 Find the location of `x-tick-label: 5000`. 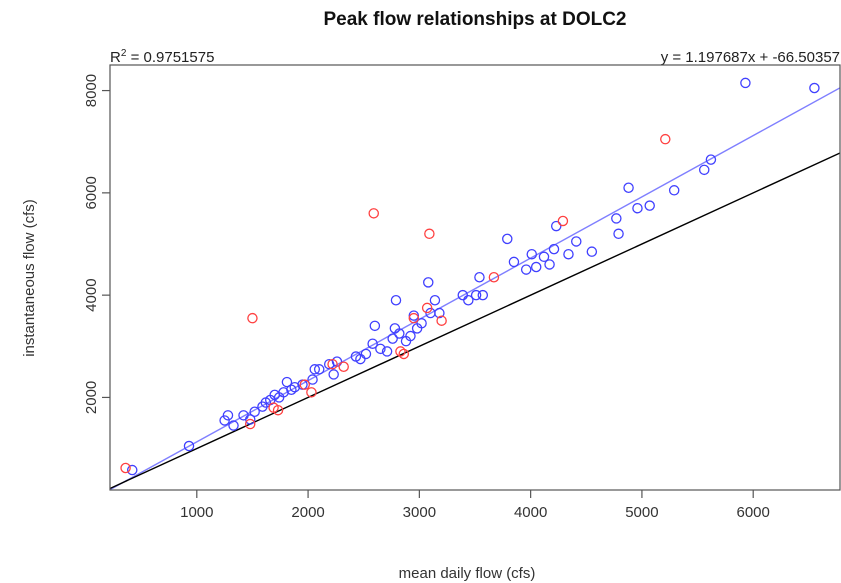

x-tick-label: 5000 is located at coordinates (641, 512).